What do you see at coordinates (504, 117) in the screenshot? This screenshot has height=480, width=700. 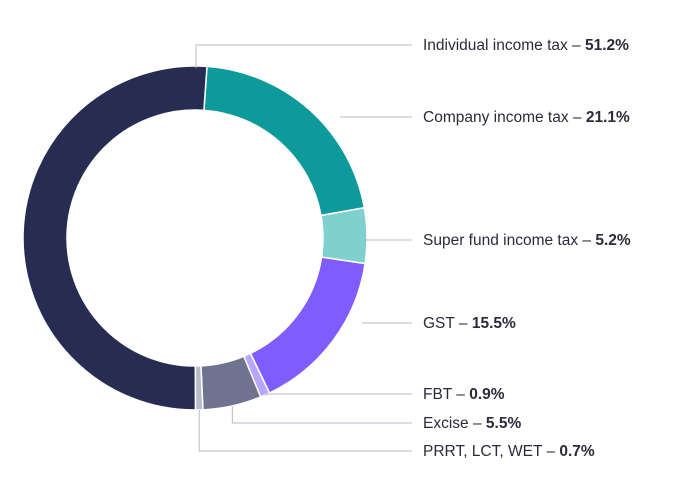 I see `slice-label-name: Company income tax –` at bounding box center [504, 117].